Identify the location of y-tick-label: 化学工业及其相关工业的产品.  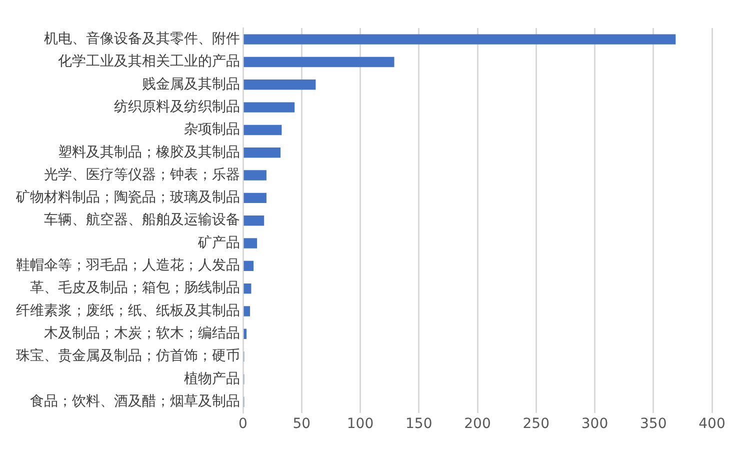
(149, 62).